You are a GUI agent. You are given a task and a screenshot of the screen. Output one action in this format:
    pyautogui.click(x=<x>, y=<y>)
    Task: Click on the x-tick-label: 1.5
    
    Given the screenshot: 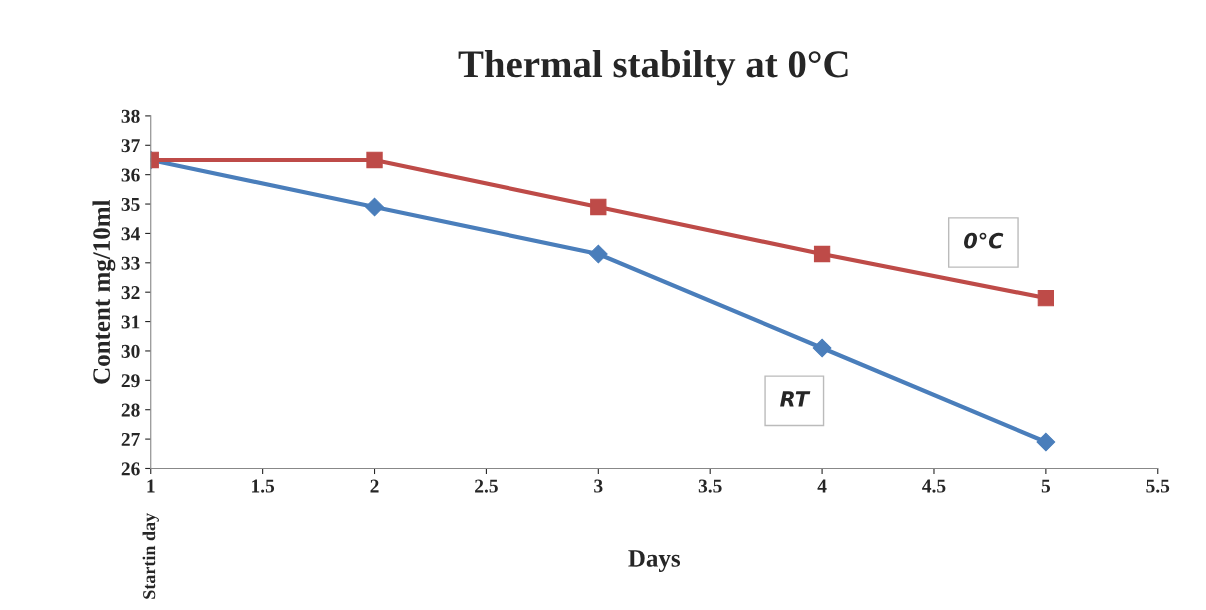 What is the action you would take?
    pyautogui.click(x=263, y=486)
    